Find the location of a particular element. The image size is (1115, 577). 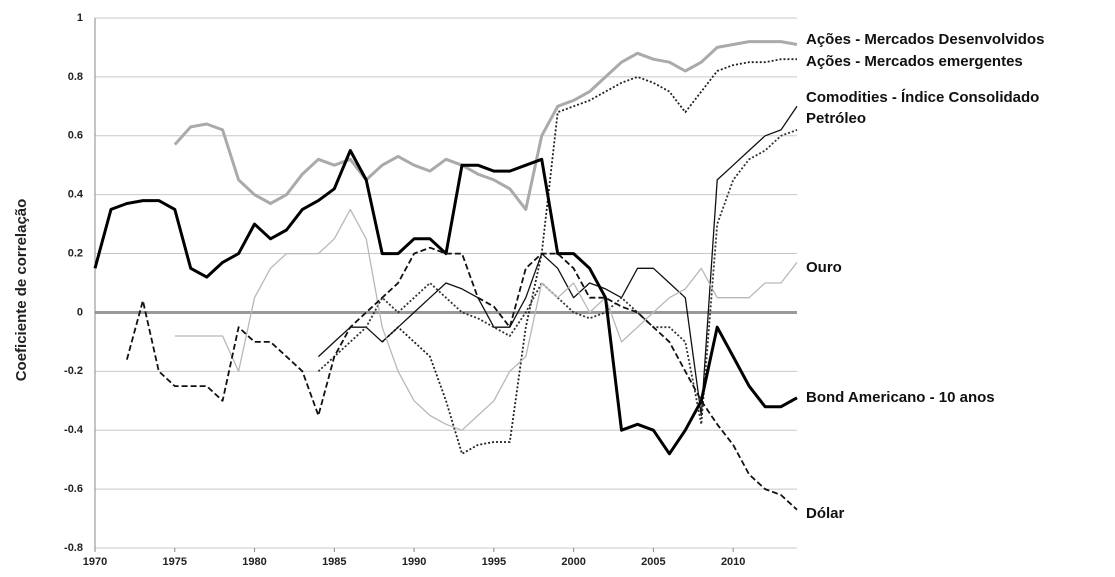

series-label: Ações - Mercados Desenvolvidos is located at coordinates (925, 39).